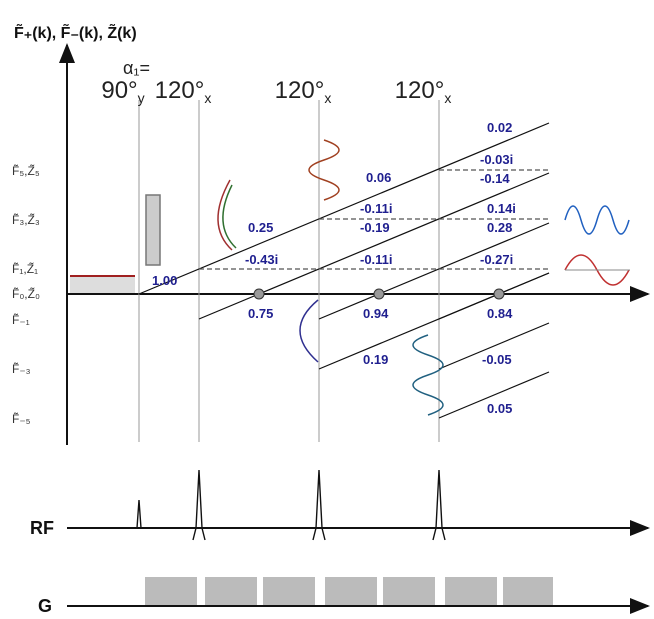  I want to click on initial-magnetization, so click(102, 284).